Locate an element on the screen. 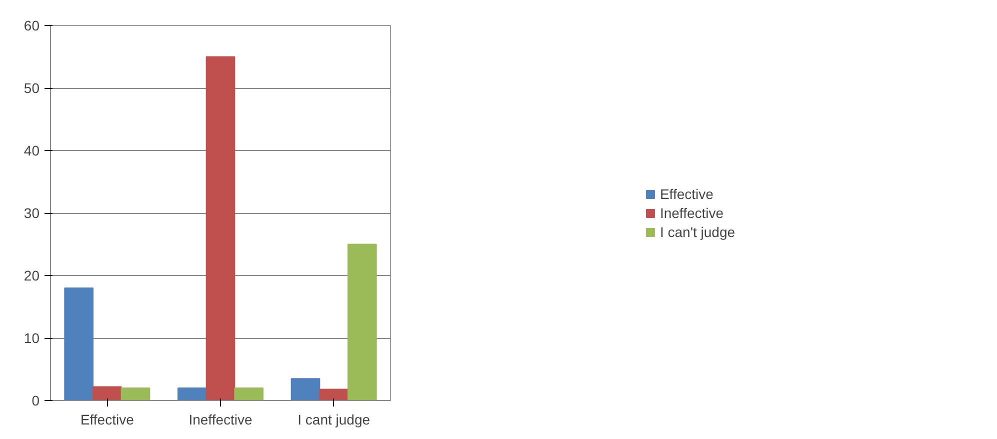 The height and width of the screenshot is (439, 997). legend-label: I can't judge is located at coordinates (698, 232).